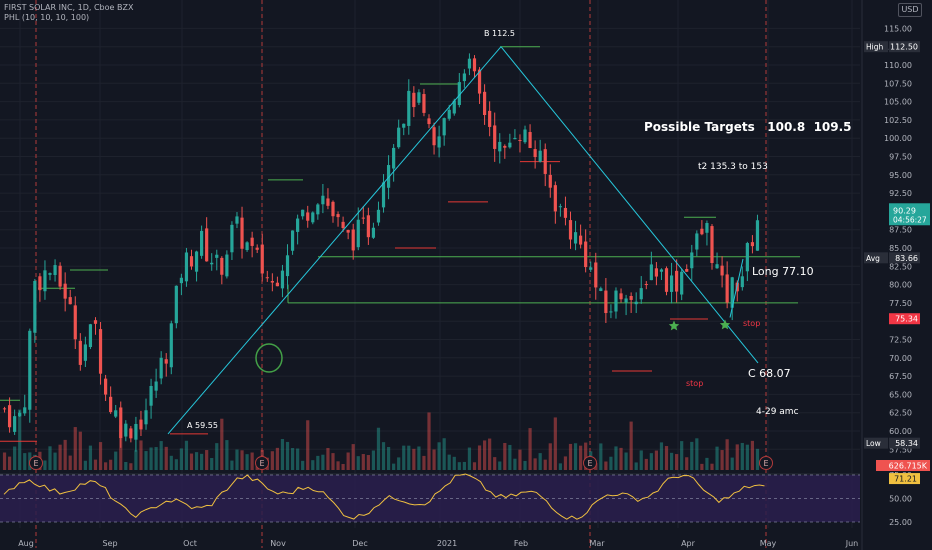 This screenshot has height=550, width=932. What do you see at coordinates (900, 358) in the screenshot?
I see `price-tick-5: 70.00` at bounding box center [900, 358].